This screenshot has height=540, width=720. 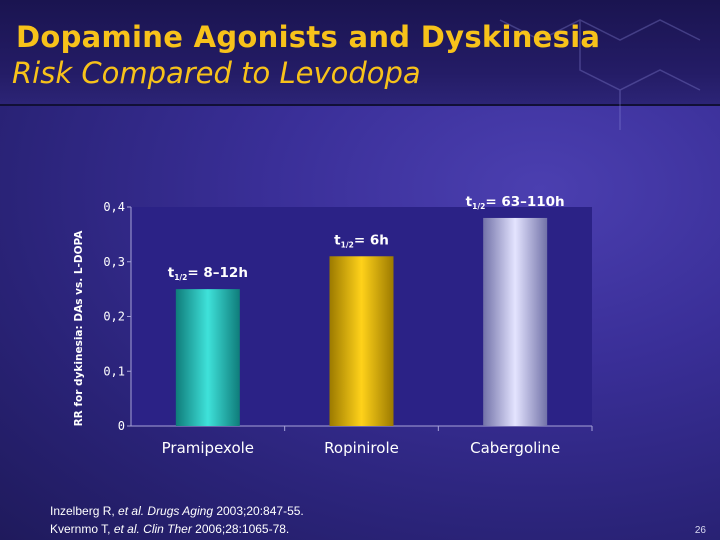 I want to click on reference-1-authors: Inzelberg R,, so click(x=84, y=511).